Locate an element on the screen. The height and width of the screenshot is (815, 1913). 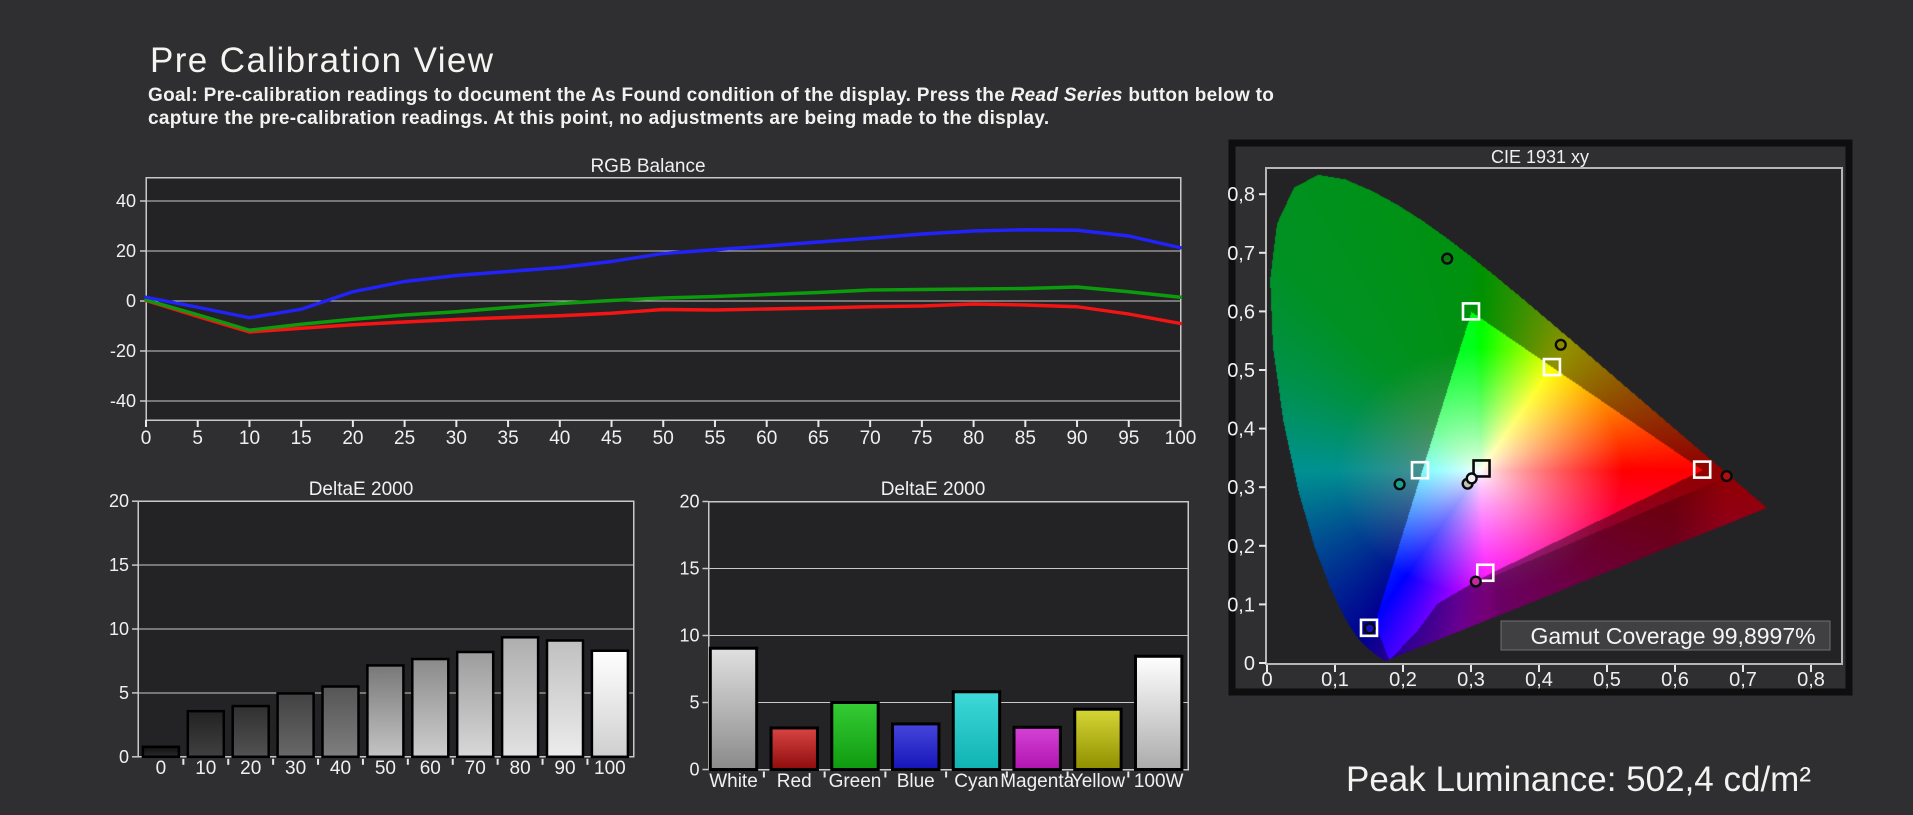
svg-text: 35 is located at coordinates (508, 438).